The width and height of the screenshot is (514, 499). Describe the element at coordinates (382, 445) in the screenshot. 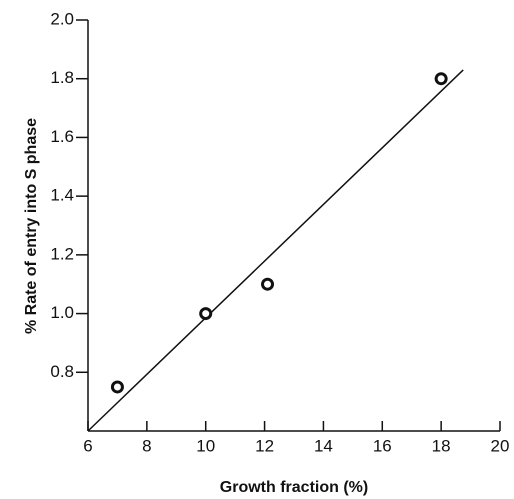

I see `x-tick-label: 16` at that location.